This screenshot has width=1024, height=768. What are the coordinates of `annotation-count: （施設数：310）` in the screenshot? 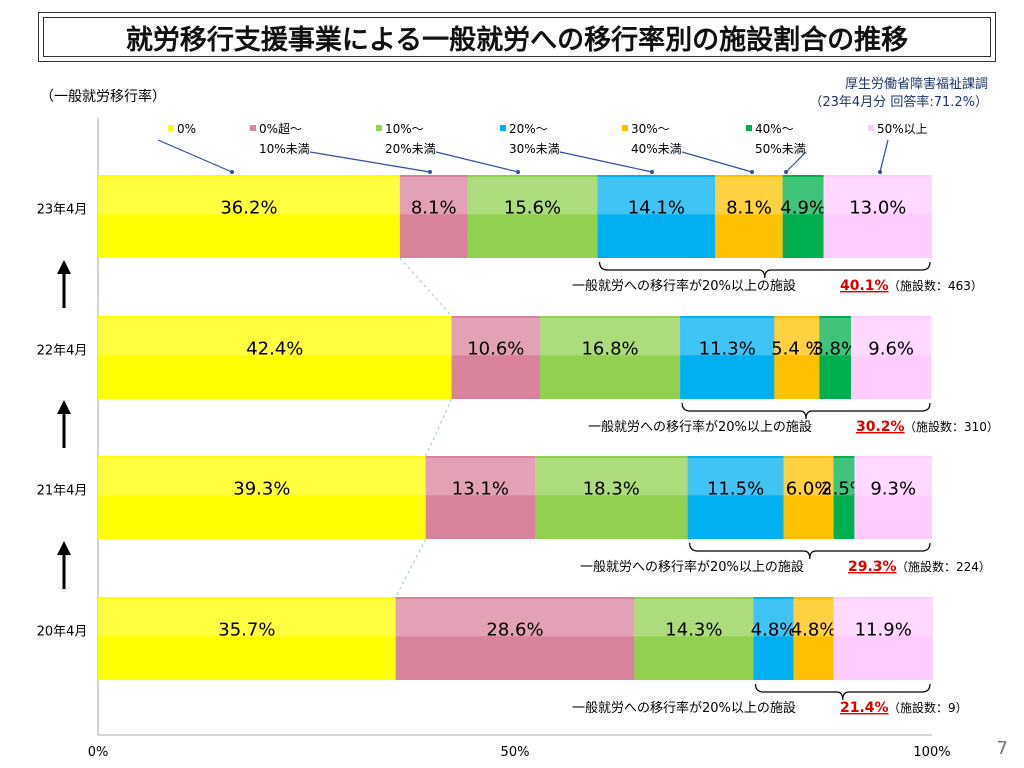 It's located at (951, 426).